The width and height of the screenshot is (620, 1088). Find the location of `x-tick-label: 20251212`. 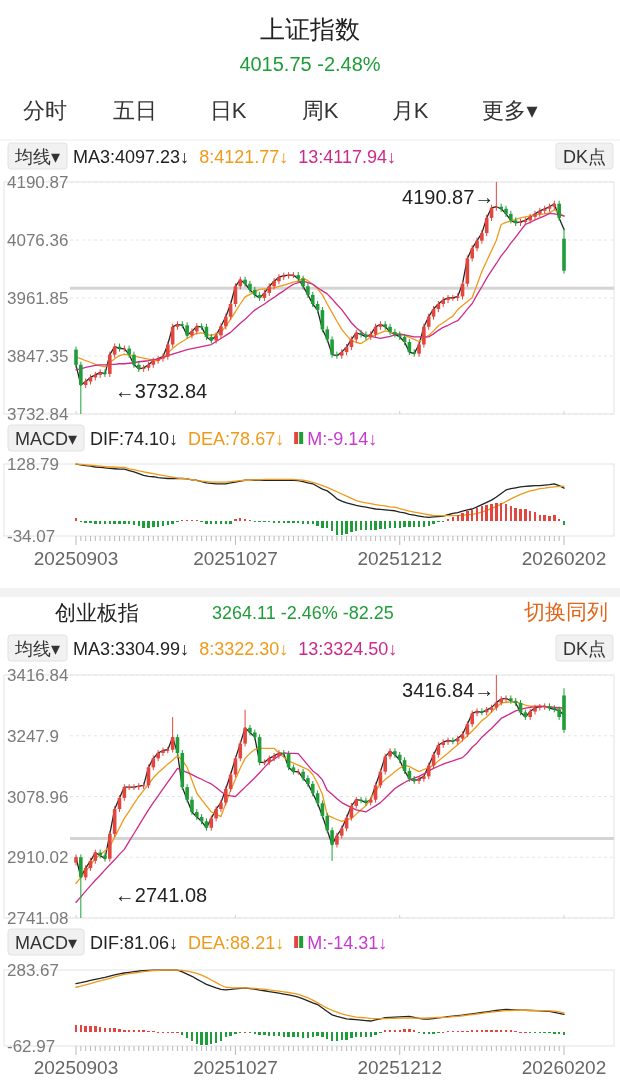

x-tick-label: 20251212 is located at coordinates (399, 1067).